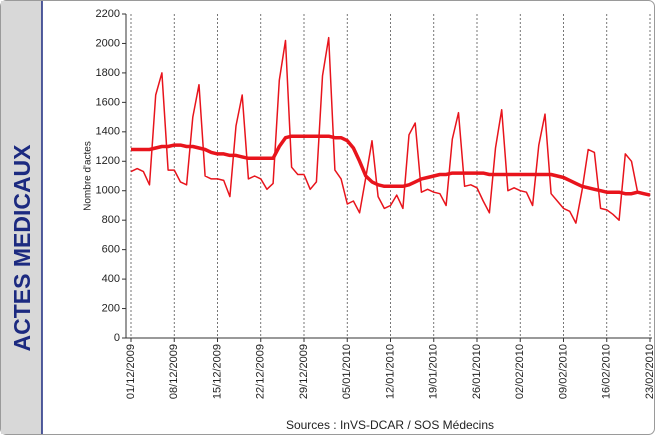  I want to click on y-tick-label: 0, so click(117, 338).